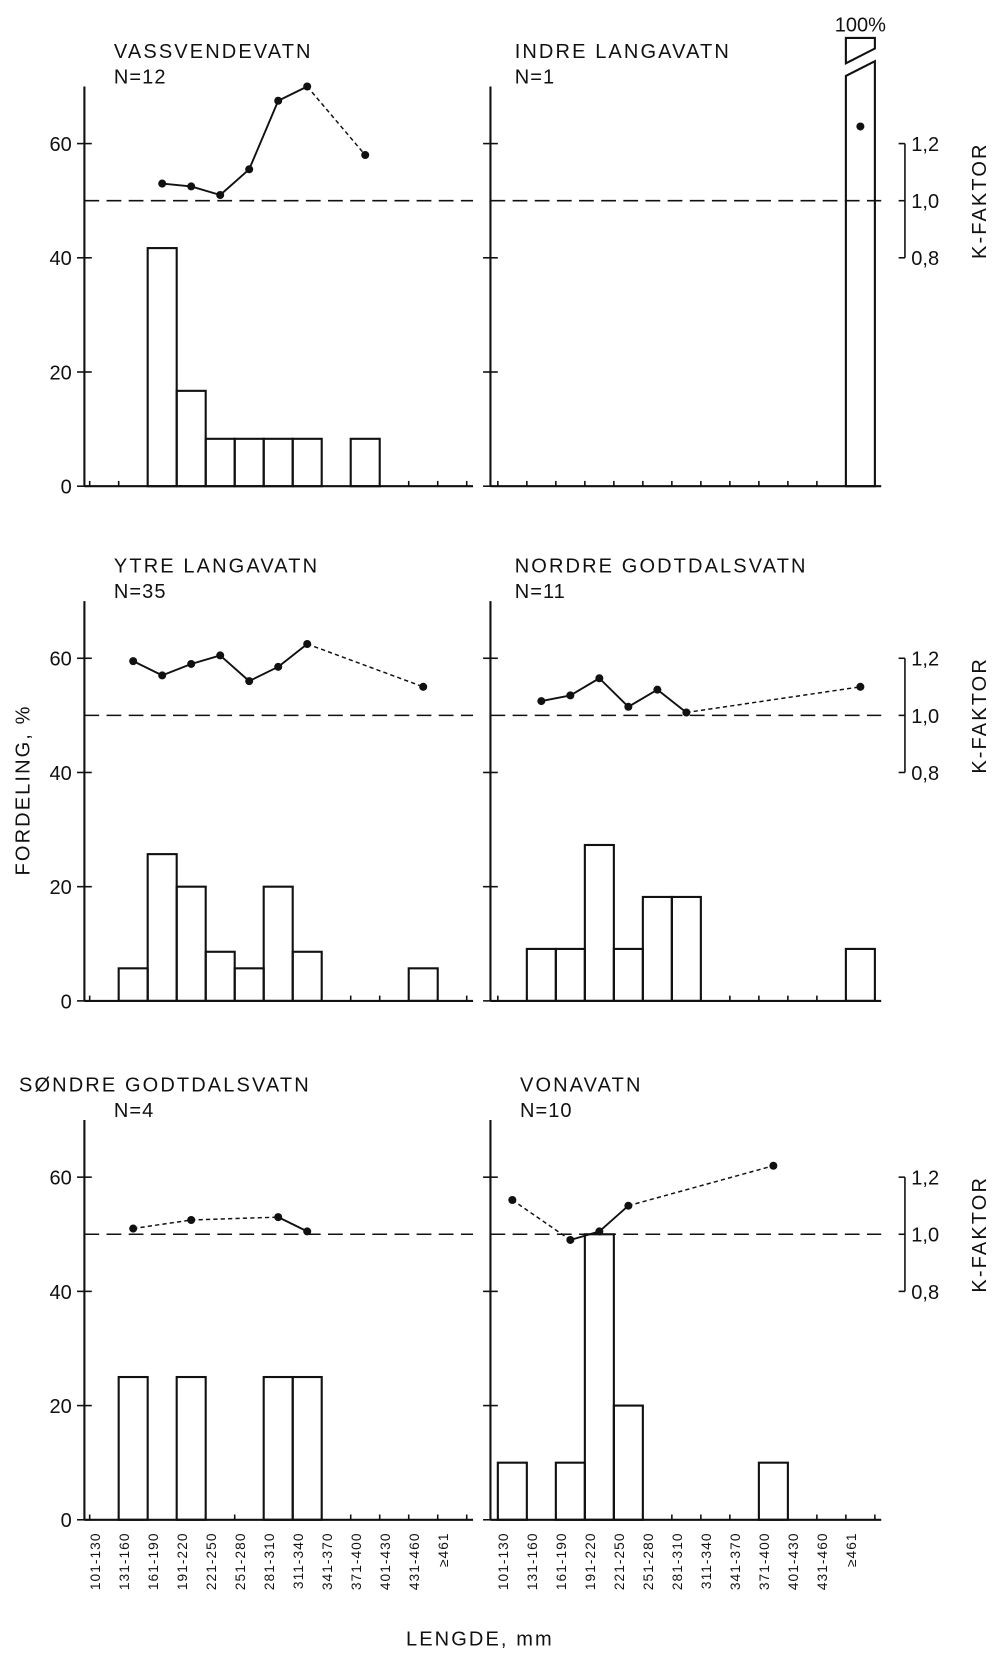 The height and width of the screenshot is (1659, 1002). I want to click on k-tick-label: 1,2, so click(925, 660).